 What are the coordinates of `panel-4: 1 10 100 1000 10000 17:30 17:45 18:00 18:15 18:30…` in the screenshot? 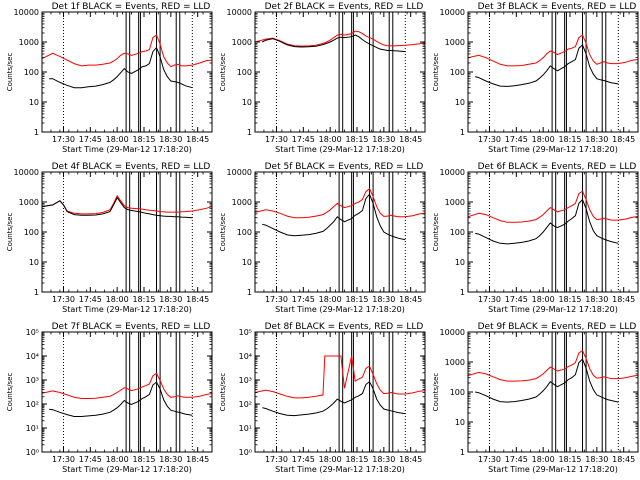 It's located at (109, 238).